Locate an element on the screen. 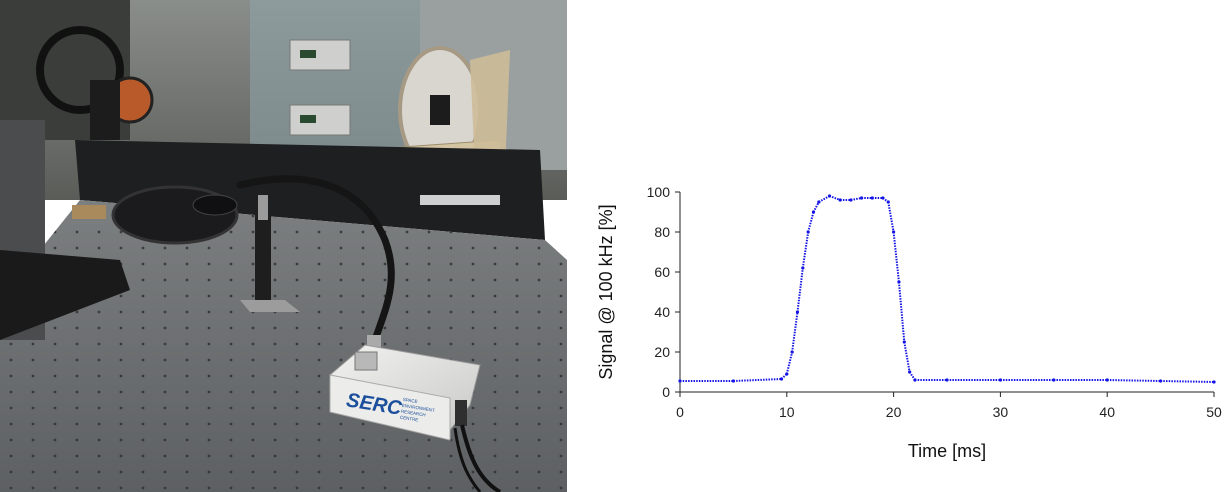 Image resolution: width=1229 pixels, height=492 pixels. breadboard is located at coordinates (310, 190).